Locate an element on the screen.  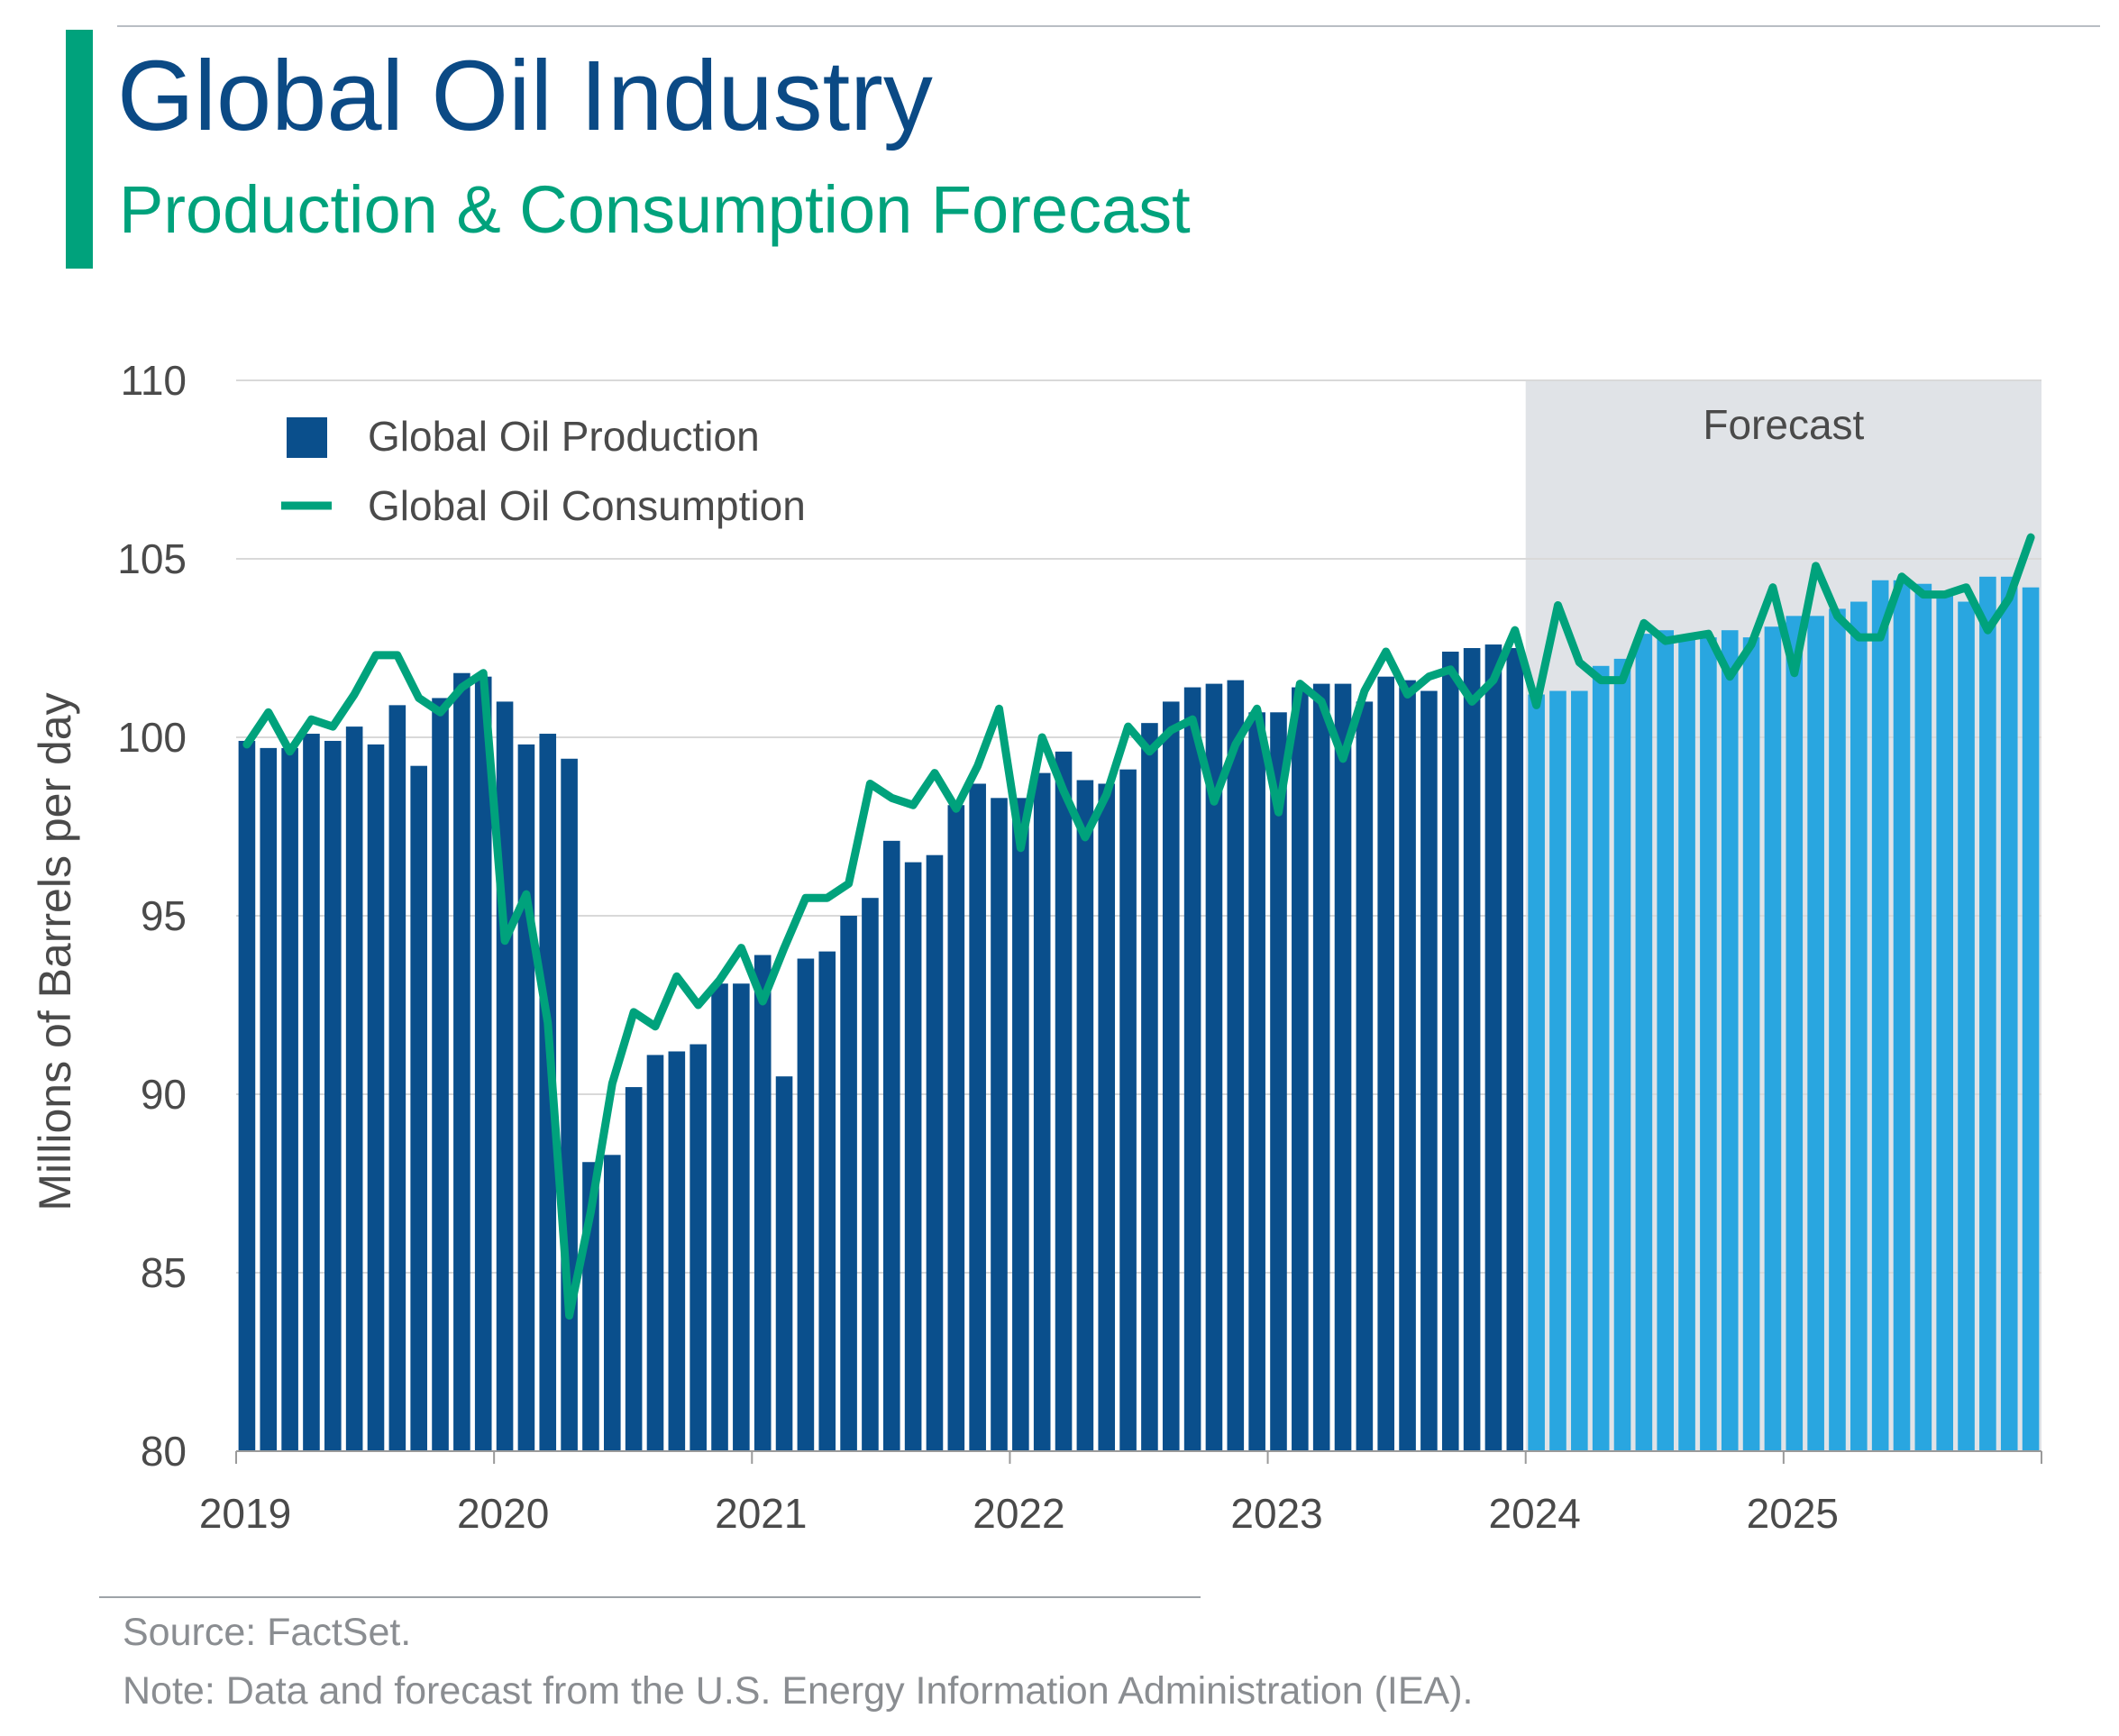
x-tick-label: 2024 is located at coordinates (1535, 1513).